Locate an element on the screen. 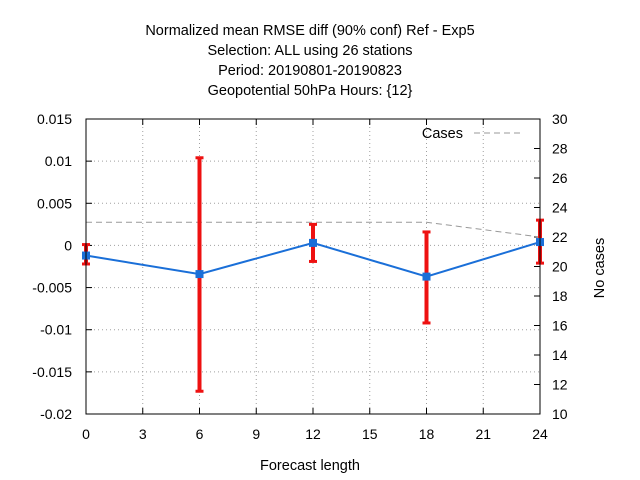 The image size is (640, 480). title-line-2: Selection: ALL using 26 stations is located at coordinates (309, 51).